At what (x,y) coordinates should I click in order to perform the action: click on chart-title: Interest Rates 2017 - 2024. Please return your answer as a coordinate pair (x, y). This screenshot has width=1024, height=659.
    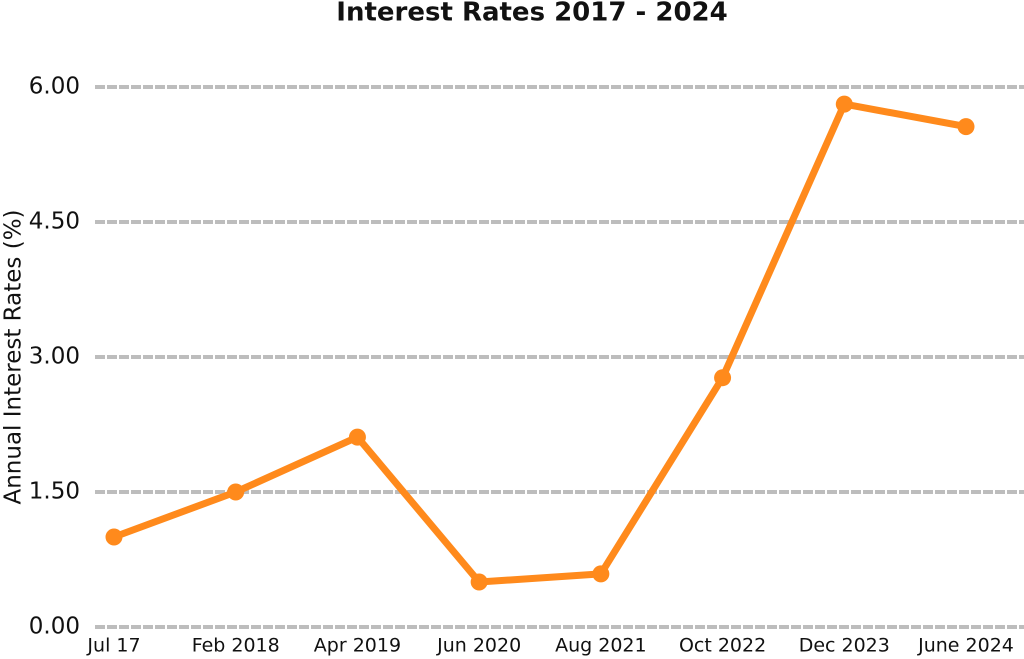
    Looking at the image, I should click on (531, 14).